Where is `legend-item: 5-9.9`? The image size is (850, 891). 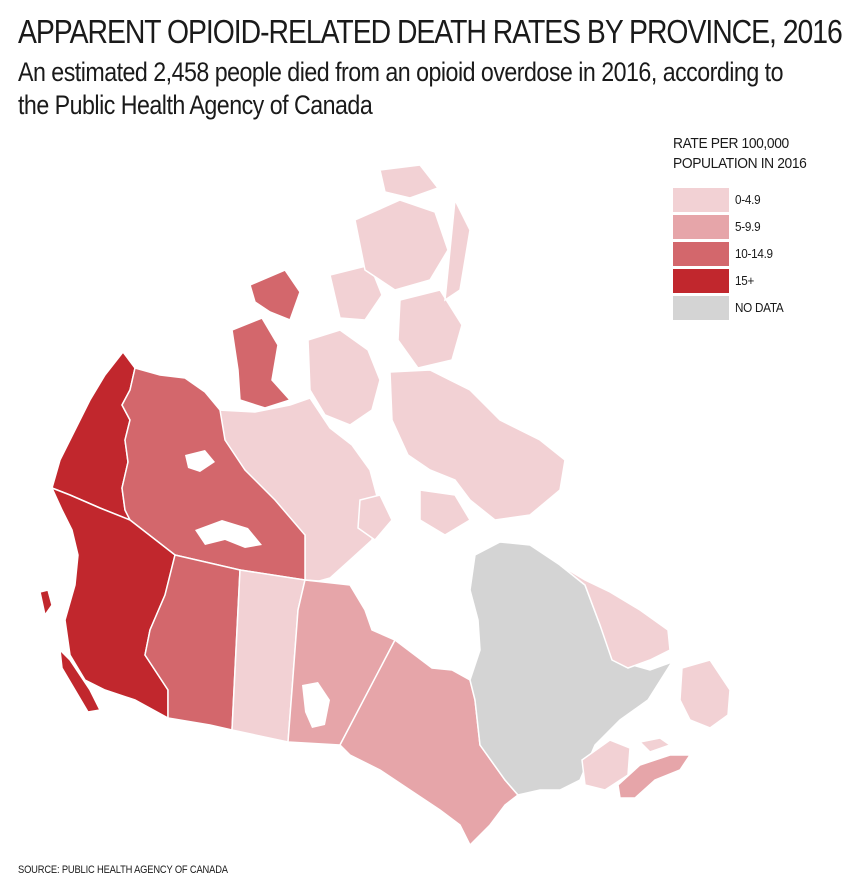 legend-item: 5-9.9 is located at coordinates (758, 226).